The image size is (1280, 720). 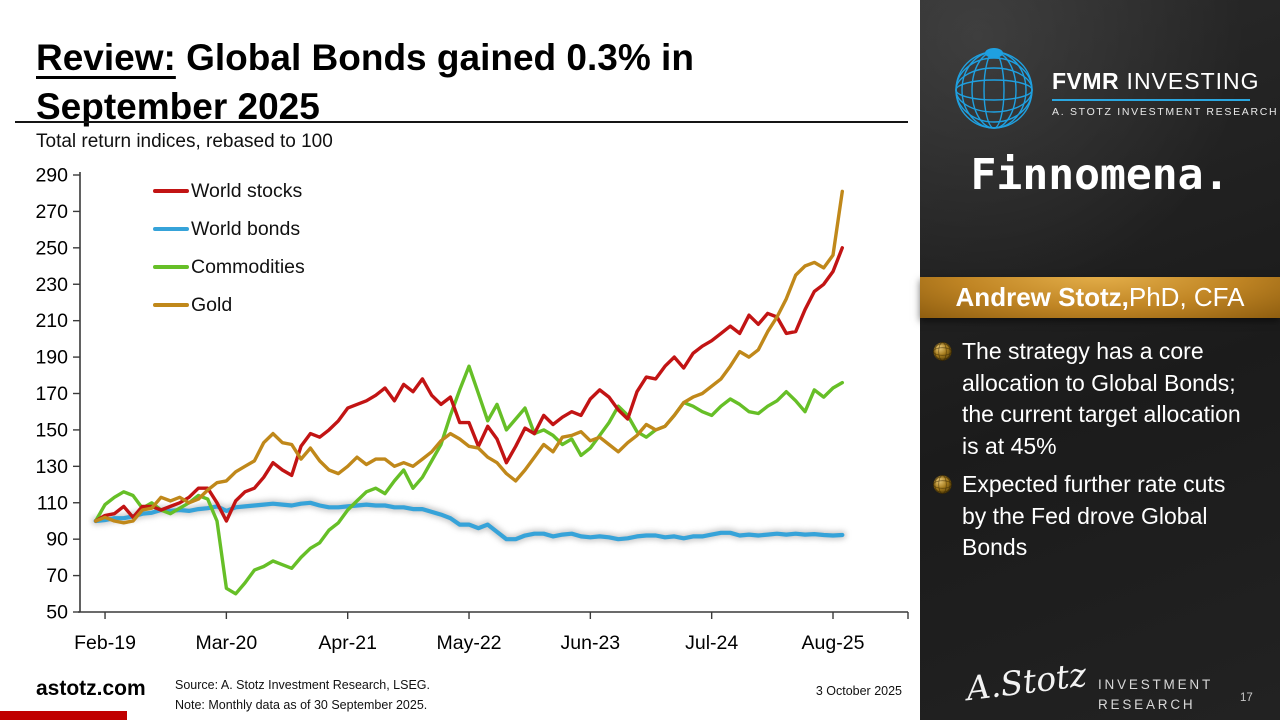 What do you see at coordinates (1151, 100) in the screenshot?
I see `fvmr-blue-rule` at bounding box center [1151, 100].